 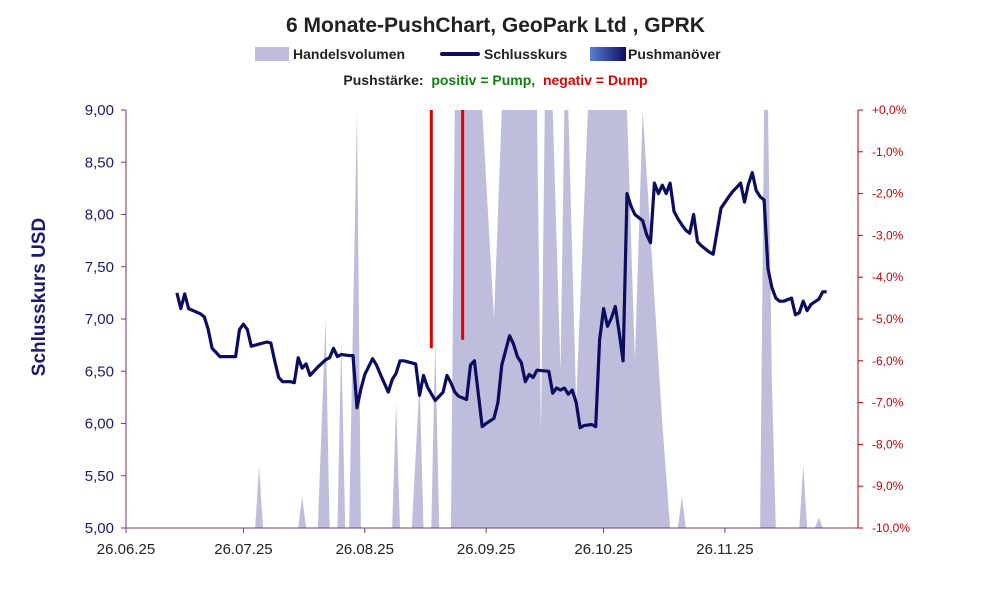 I want to click on legend-swatch-volume, so click(x=272, y=54).